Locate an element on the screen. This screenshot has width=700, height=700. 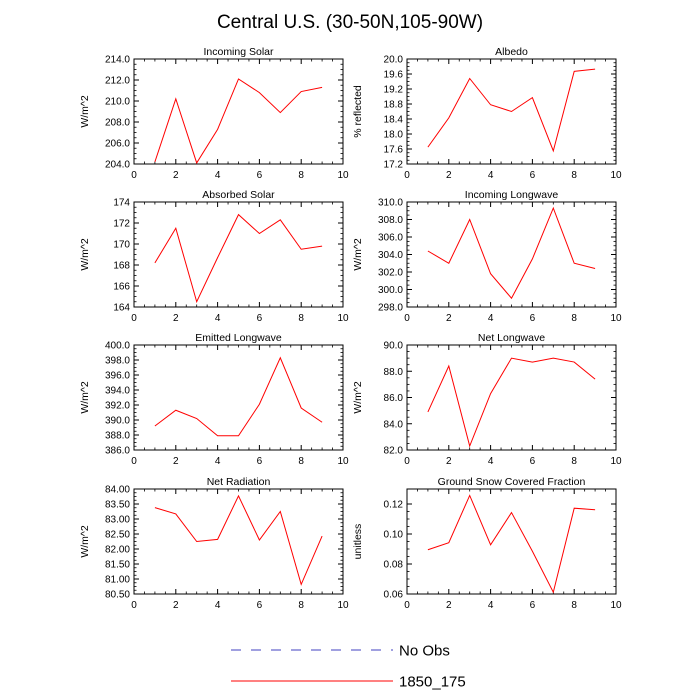
y-tick-label: 82.00 is located at coordinates (117, 550).